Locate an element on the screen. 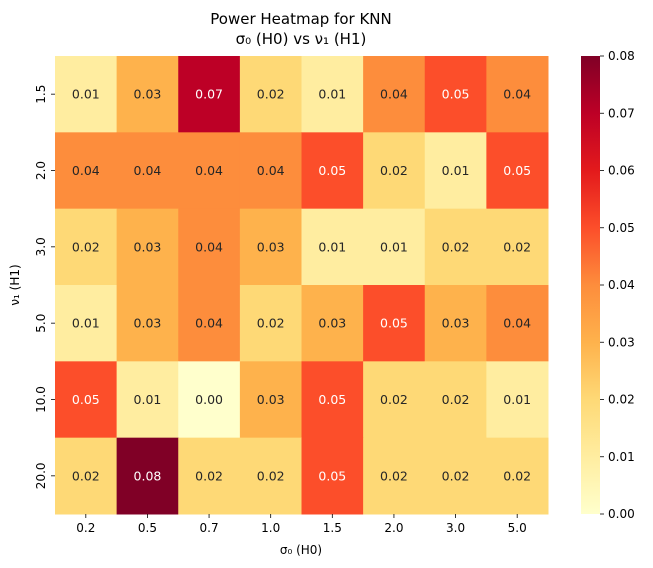 The height and width of the screenshot is (568, 653). colorbar-ticks: 0.00 0.01 0.02 0.03 0.04 0.05 0.06 0.07 0.08 is located at coordinates (617, 285).